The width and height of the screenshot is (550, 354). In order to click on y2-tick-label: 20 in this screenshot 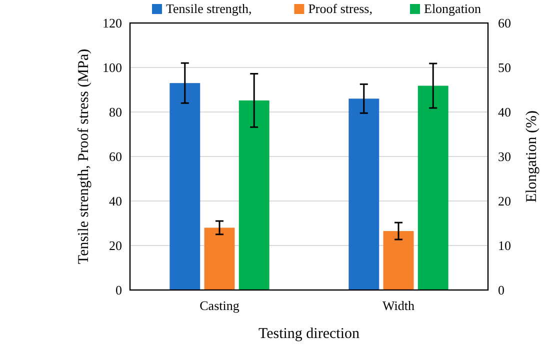, I will do `click(504, 201)`.